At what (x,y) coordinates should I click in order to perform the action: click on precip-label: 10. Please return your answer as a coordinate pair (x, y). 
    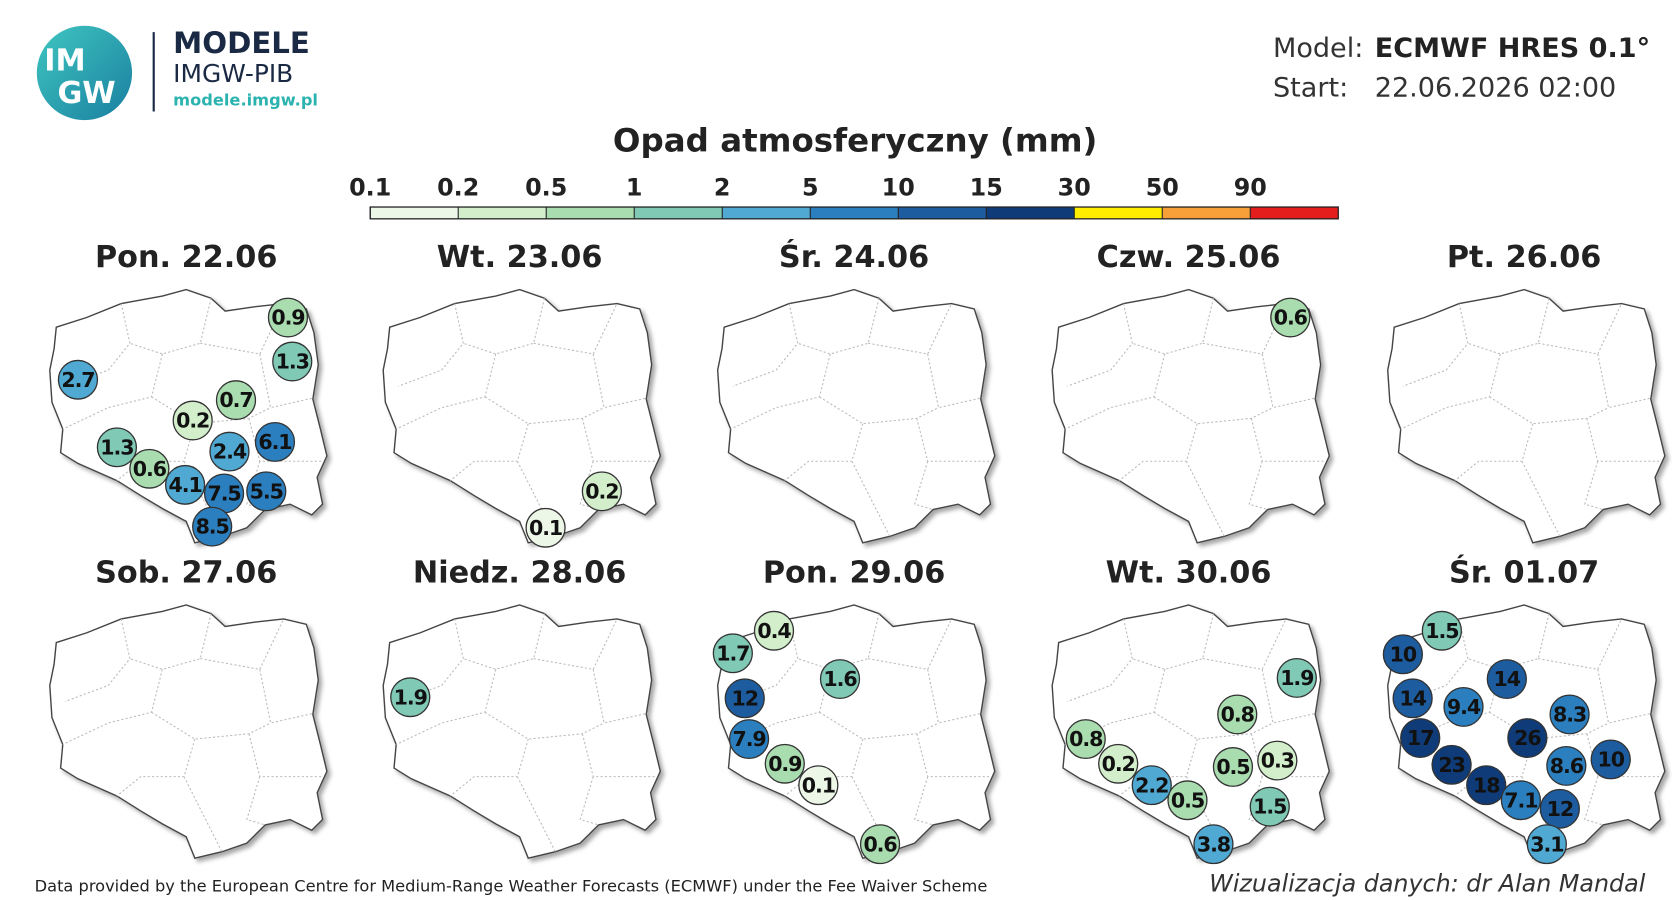
    Looking at the image, I should click on (1403, 654).